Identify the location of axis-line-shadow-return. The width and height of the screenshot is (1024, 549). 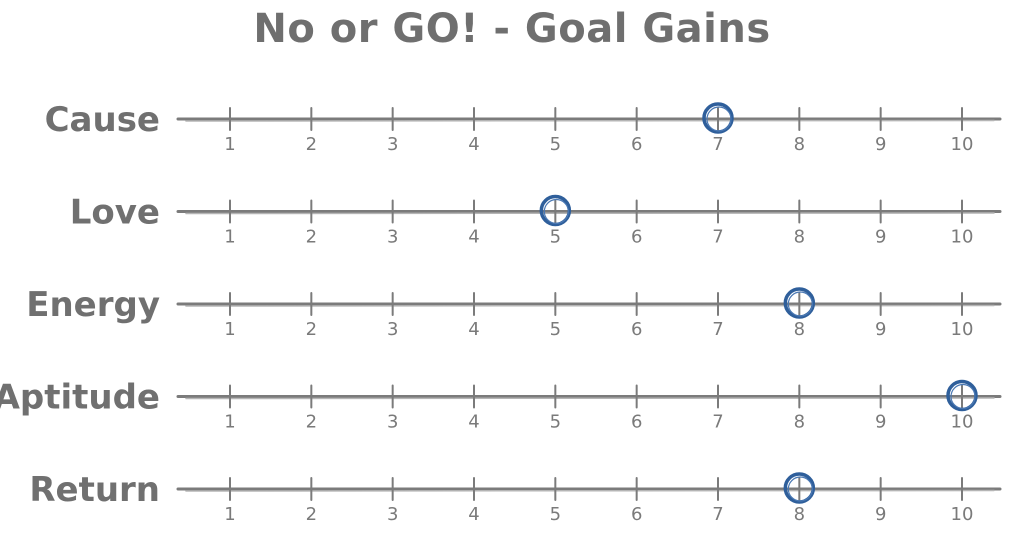
(590, 490).